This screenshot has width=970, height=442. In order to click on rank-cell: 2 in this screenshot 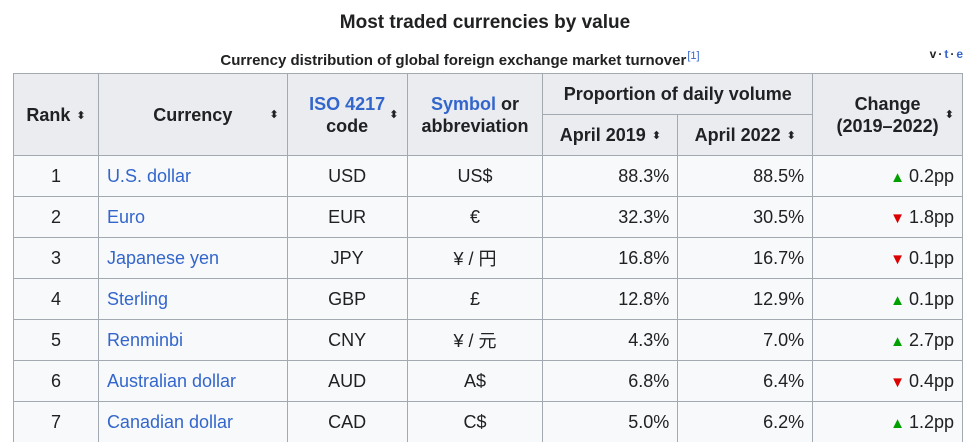, I will do `click(56, 217)`.